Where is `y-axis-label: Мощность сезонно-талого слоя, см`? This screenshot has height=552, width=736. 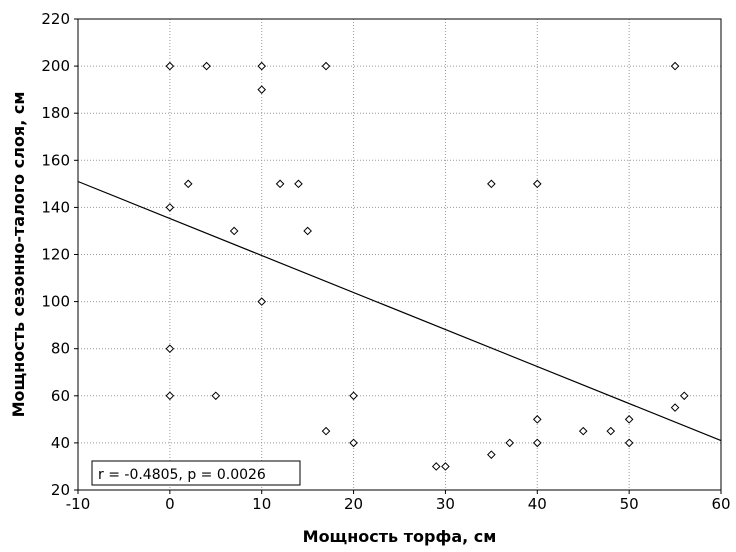 y-axis-label: Мощность сезонно-талого слоя, см is located at coordinates (18, 255).